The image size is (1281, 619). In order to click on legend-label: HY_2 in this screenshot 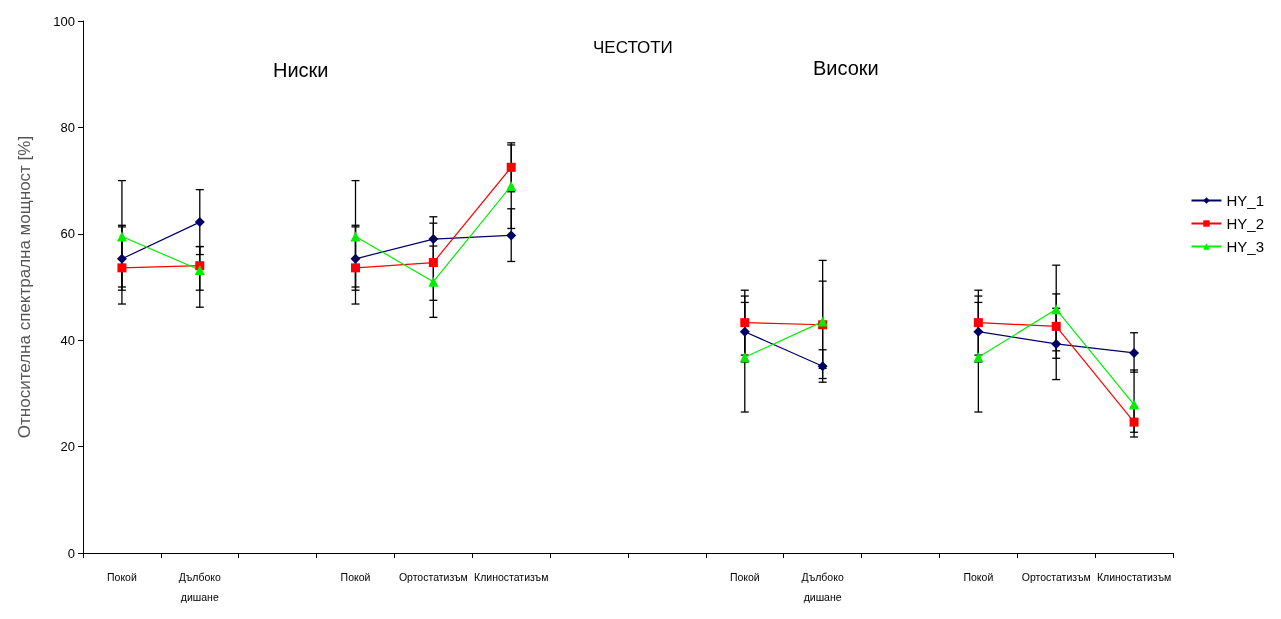, I will do `click(1245, 223)`.